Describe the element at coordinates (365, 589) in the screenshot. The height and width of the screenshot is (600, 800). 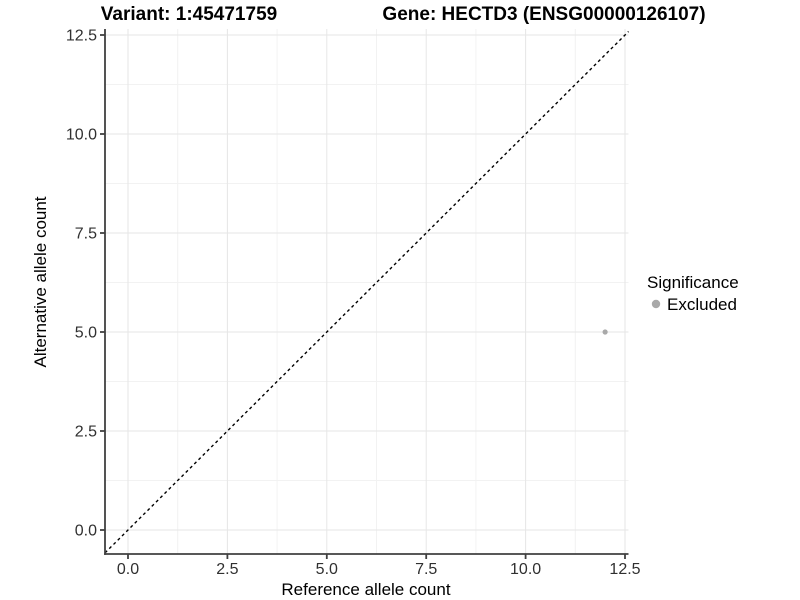
I see `x-axis-title: Reference allele count` at that location.